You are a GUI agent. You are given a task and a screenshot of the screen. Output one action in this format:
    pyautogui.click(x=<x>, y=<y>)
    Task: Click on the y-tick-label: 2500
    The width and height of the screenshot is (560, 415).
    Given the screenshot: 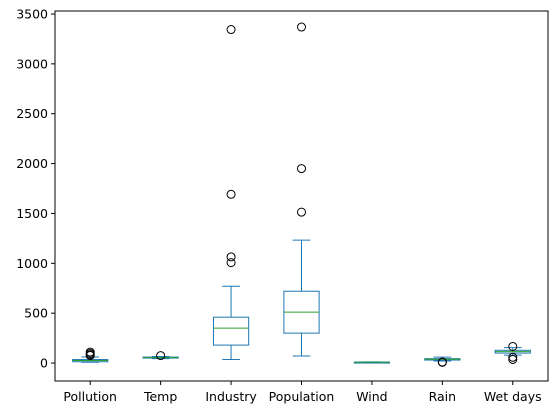 What is the action you would take?
    pyautogui.click(x=32, y=113)
    